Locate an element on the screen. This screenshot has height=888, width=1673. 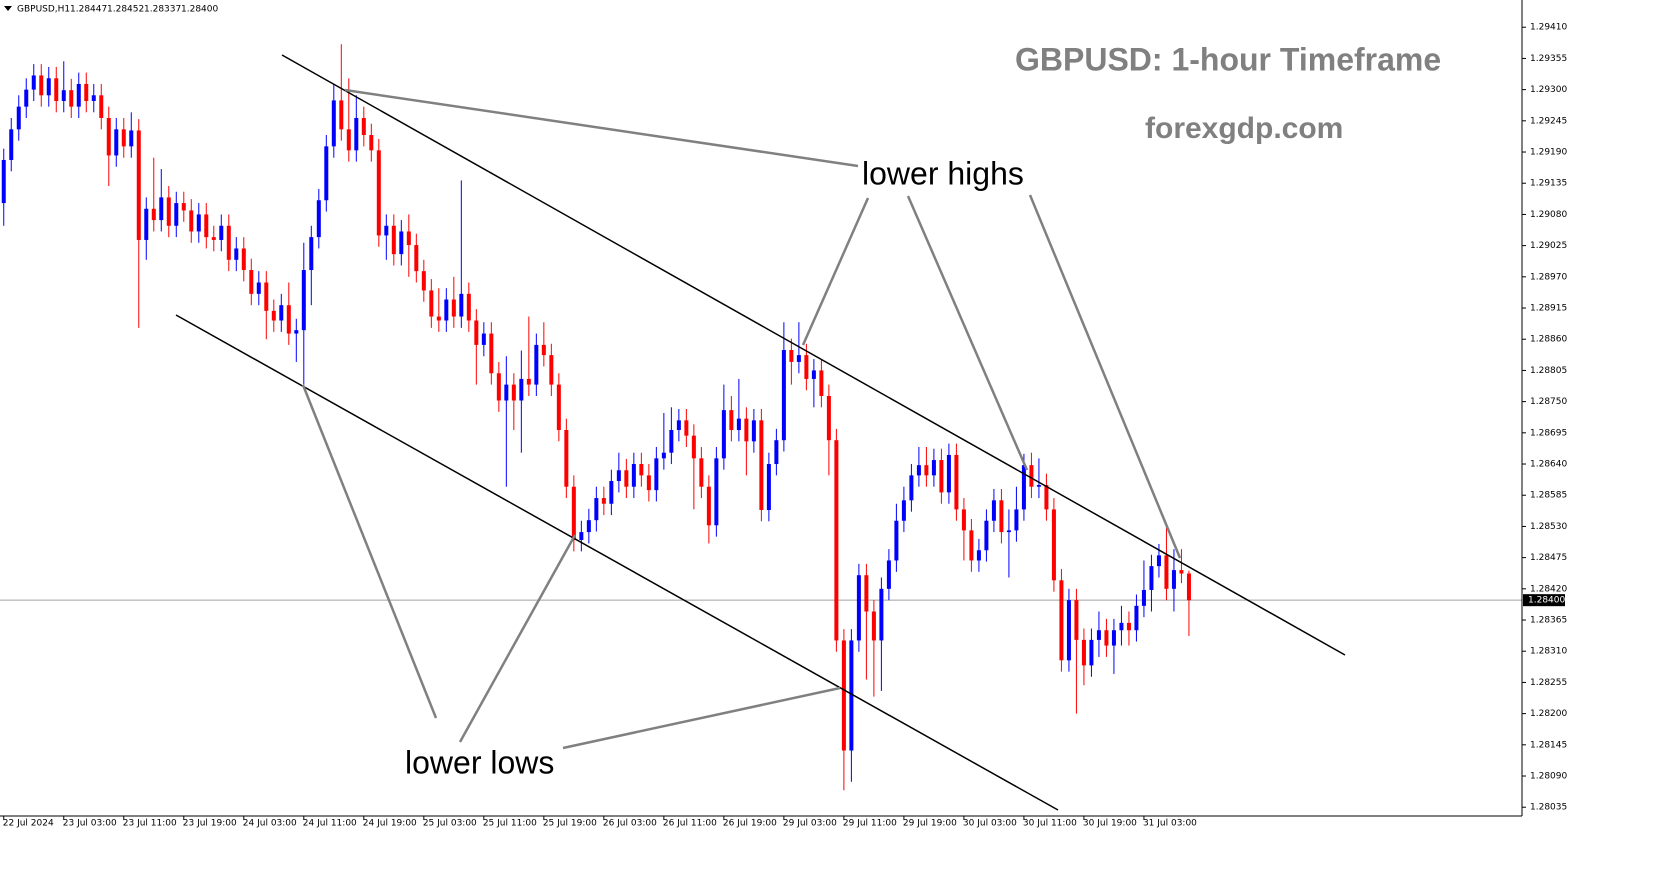
y-tick-label: 1.28860 is located at coordinates (1548, 340).